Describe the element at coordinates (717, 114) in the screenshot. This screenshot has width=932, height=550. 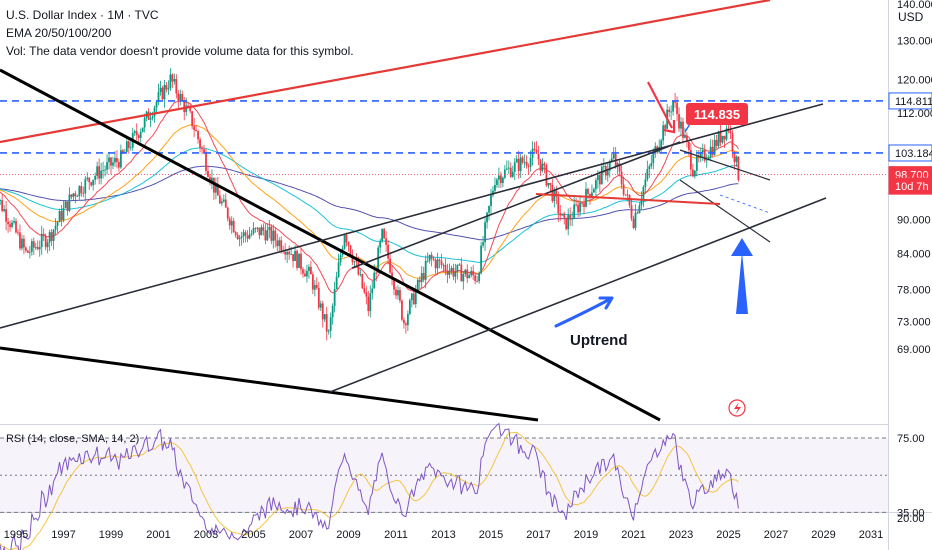
I see `peak-price-label-bg` at that location.